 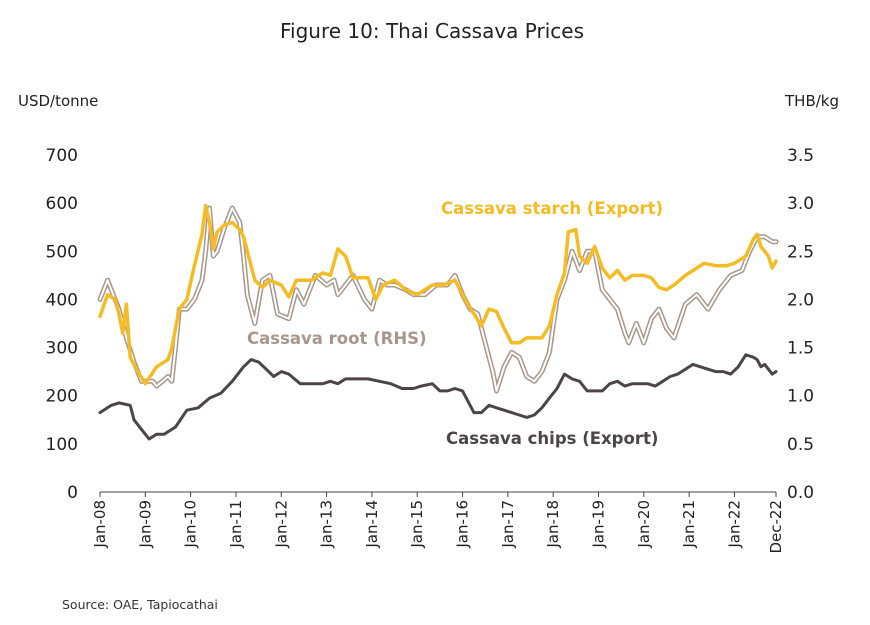 What do you see at coordinates (62, 349) in the screenshot?
I see `left-axis-tick-label: 300` at bounding box center [62, 349].